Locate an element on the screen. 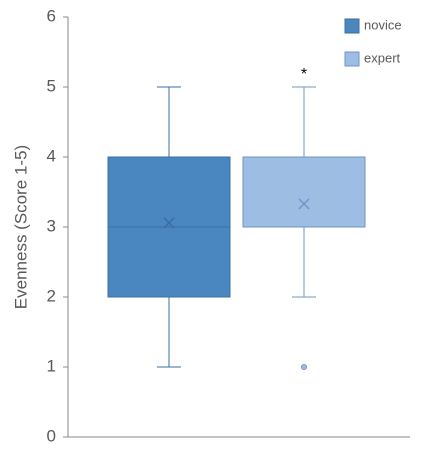 The height and width of the screenshot is (456, 422). y-tick-label: 1 is located at coordinates (51, 365).